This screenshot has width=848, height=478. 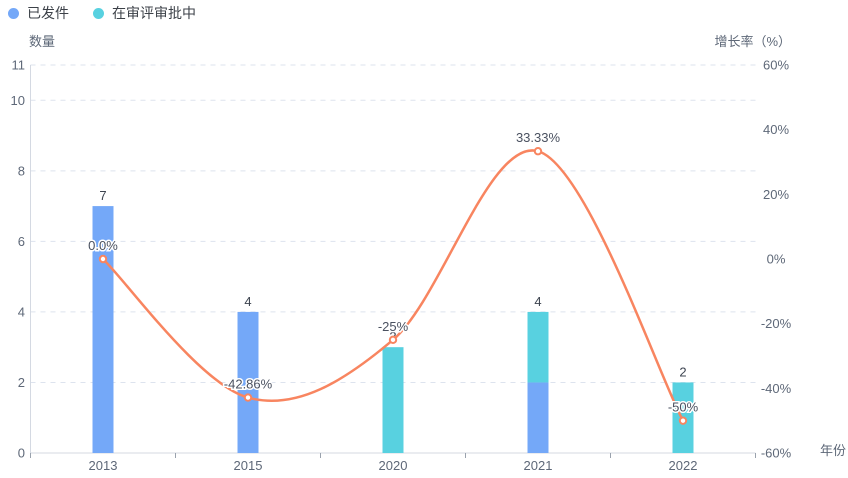 What do you see at coordinates (103, 465) in the screenshot?
I see `x-axis-category-label: 2013` at bounding box center [103, 465].